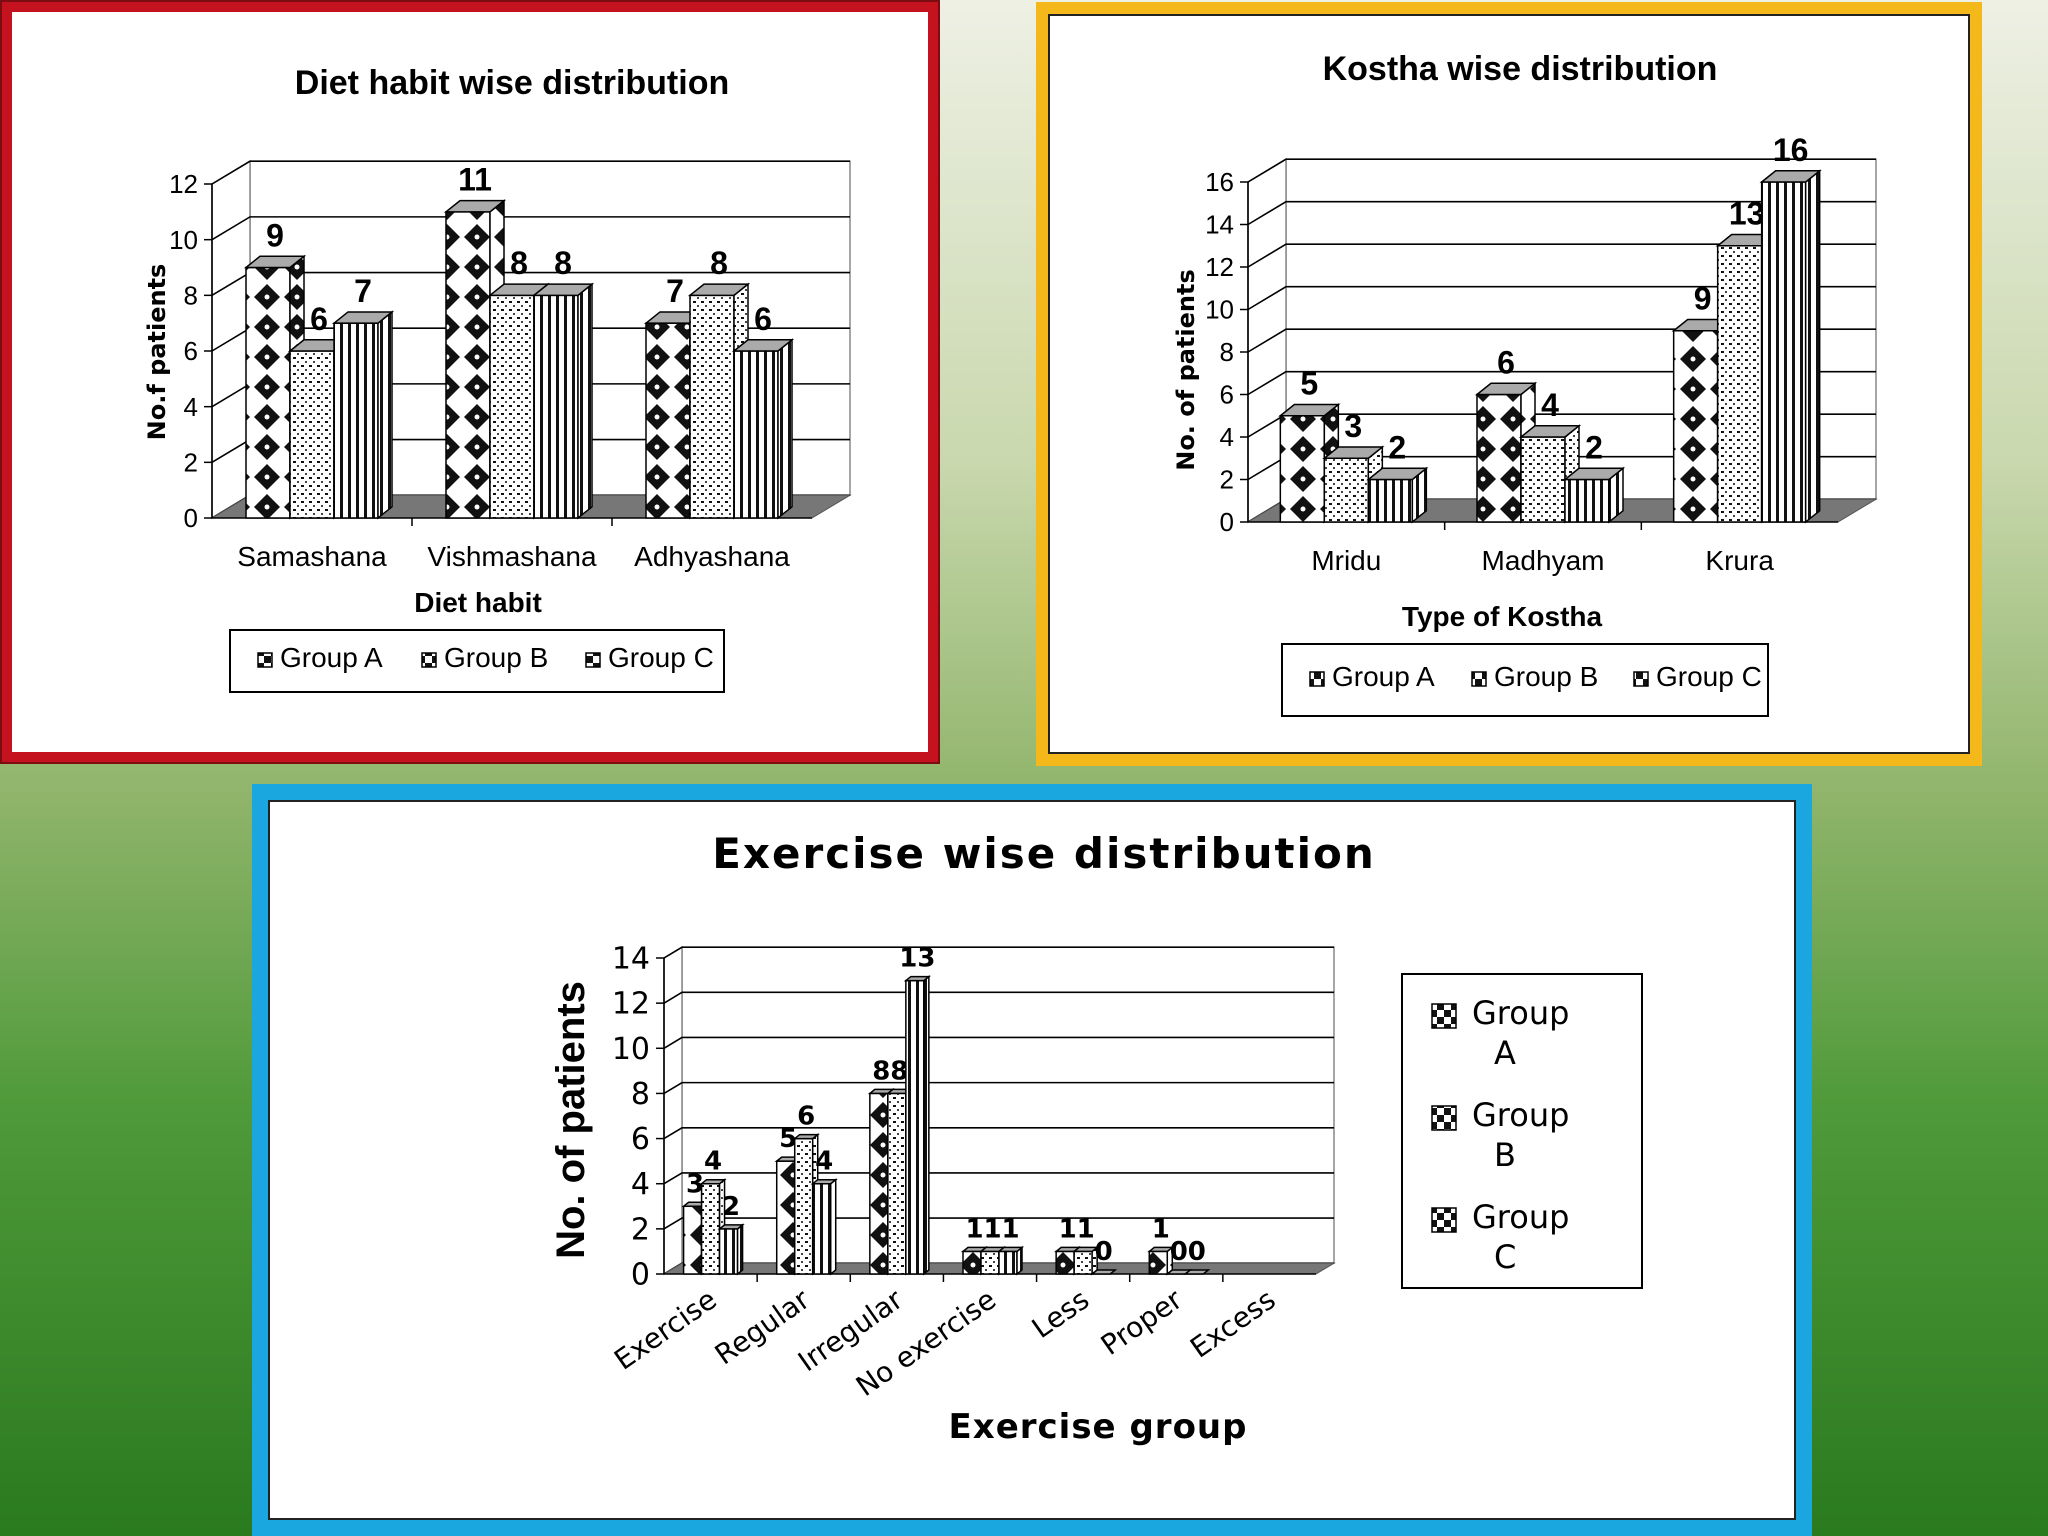 This screenshot has width=2048, height=1536. I want to click on data-label: 13, so click(1747, 214).